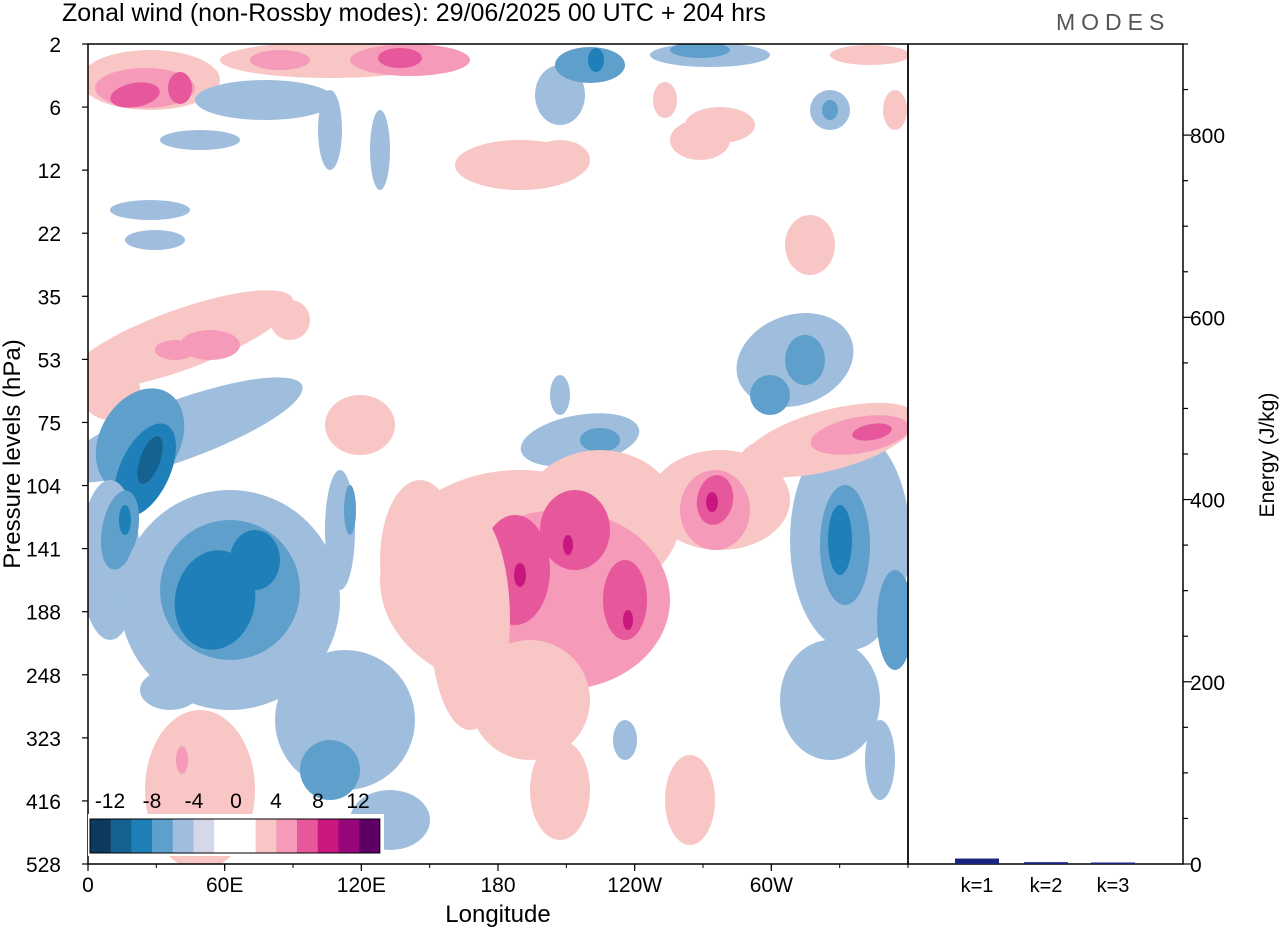  I want to click on energy-tick-label: 0, so click(1196, 865).